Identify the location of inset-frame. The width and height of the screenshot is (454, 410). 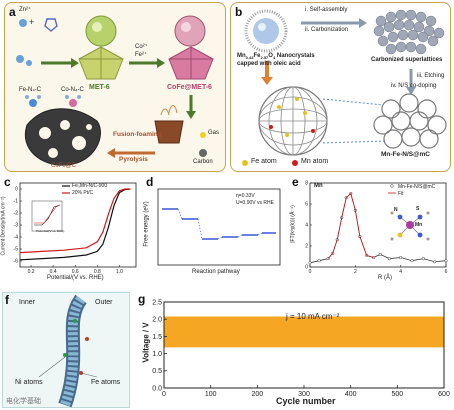
(47, 216).